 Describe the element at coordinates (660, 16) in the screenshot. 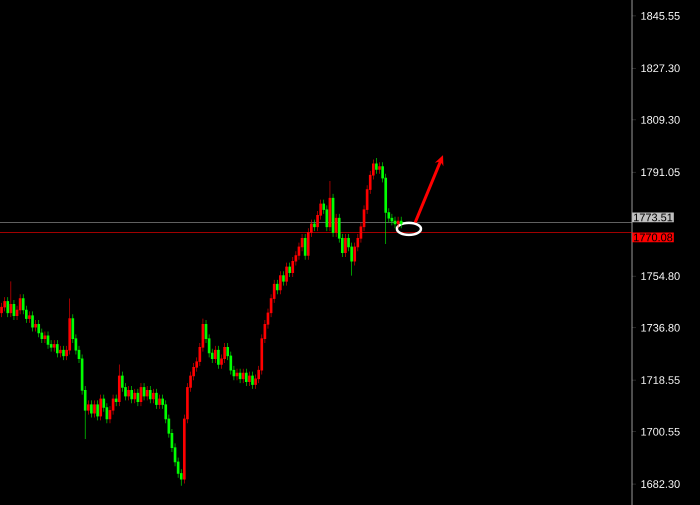

I see `y-tick-label: 1845.55` at that location.